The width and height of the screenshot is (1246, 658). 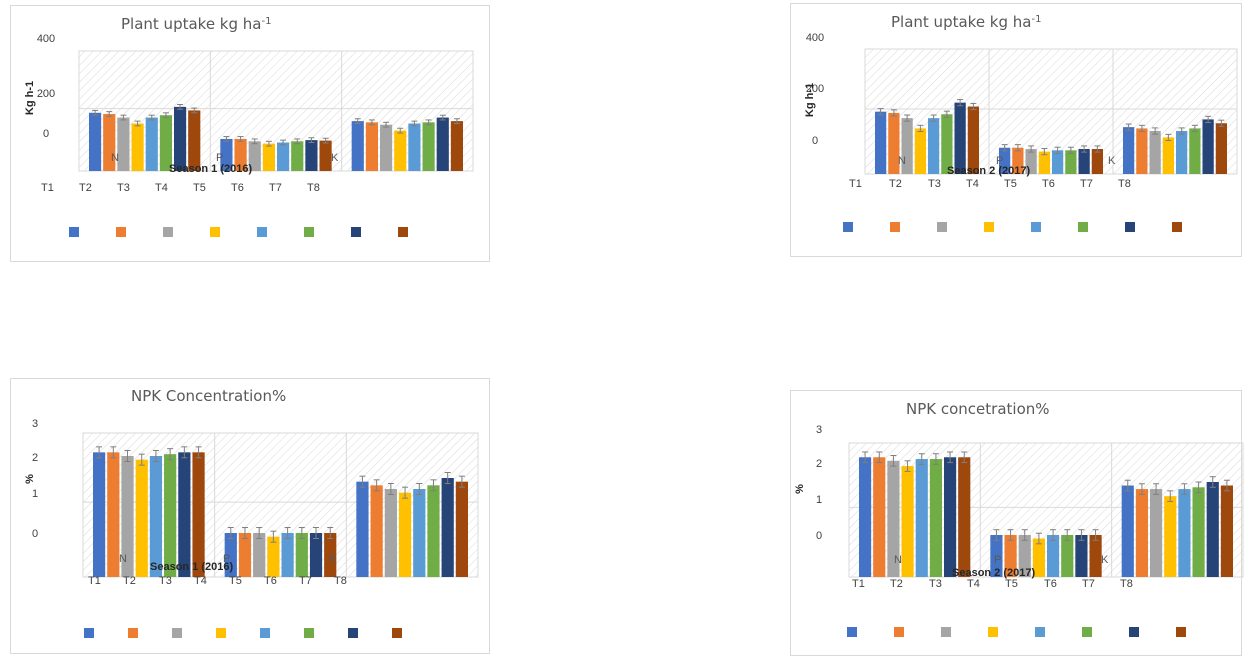 What do you see at coordinates (208, 396) in the screenshot?
I see `chart-title: NPK Concentration%` at bounding box center [208, 396].